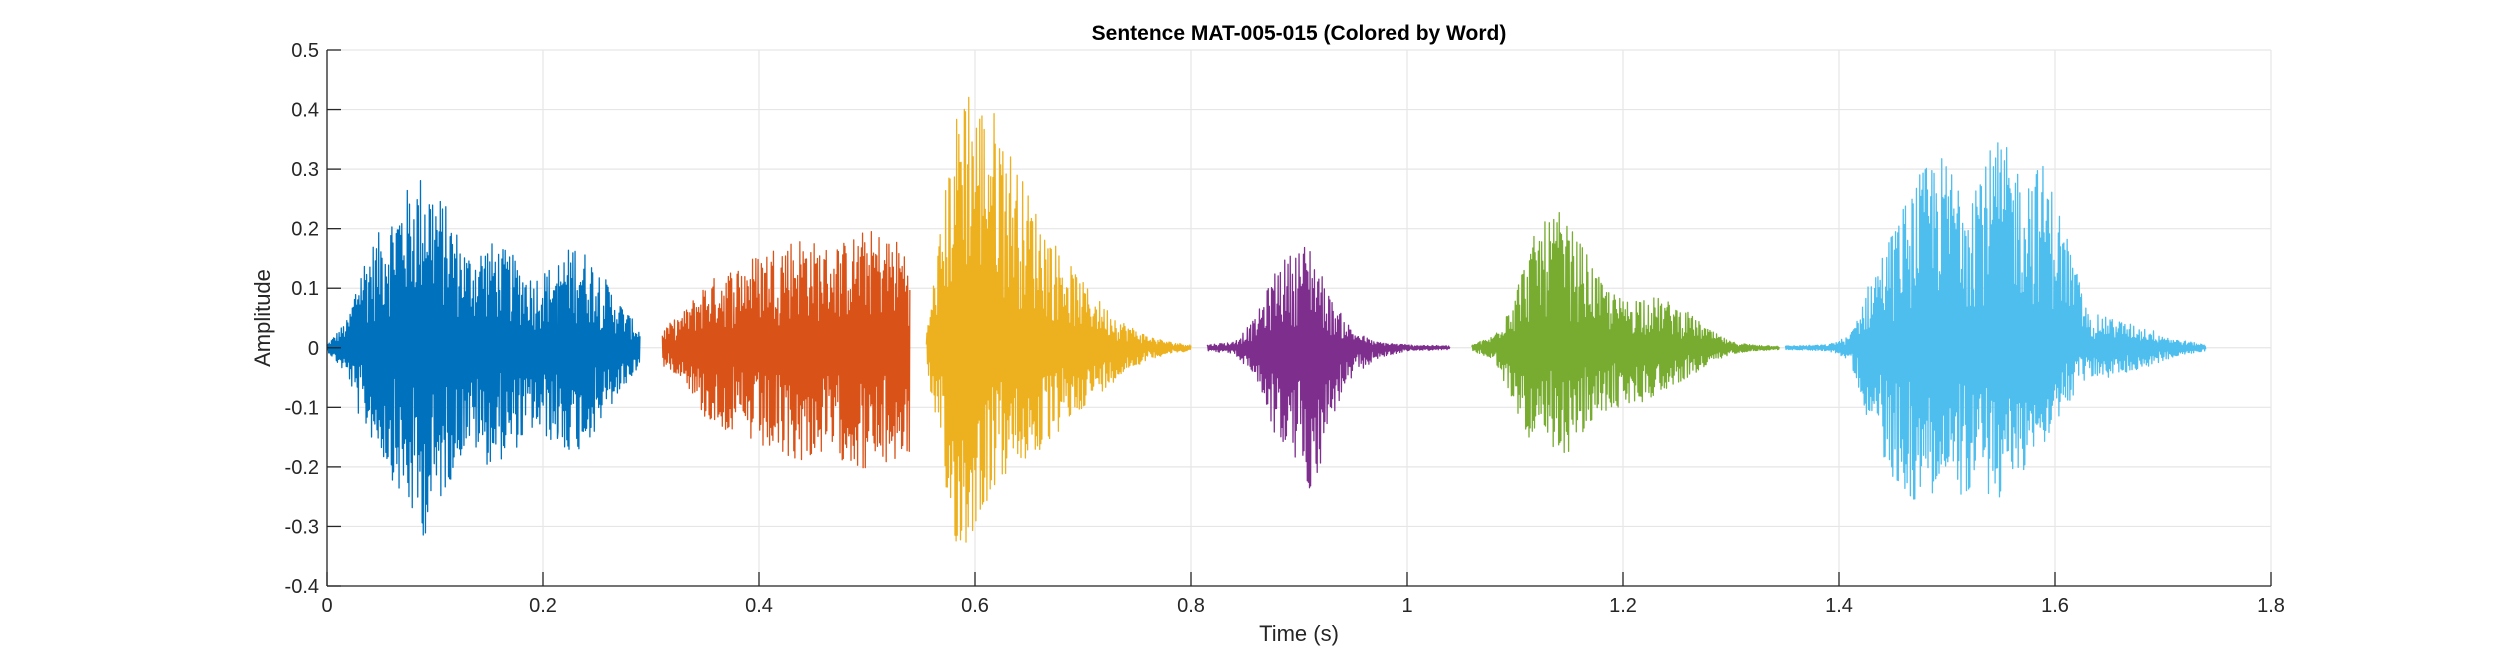  I want to click on y-axis-label: Amplitude, so click(262, 318).